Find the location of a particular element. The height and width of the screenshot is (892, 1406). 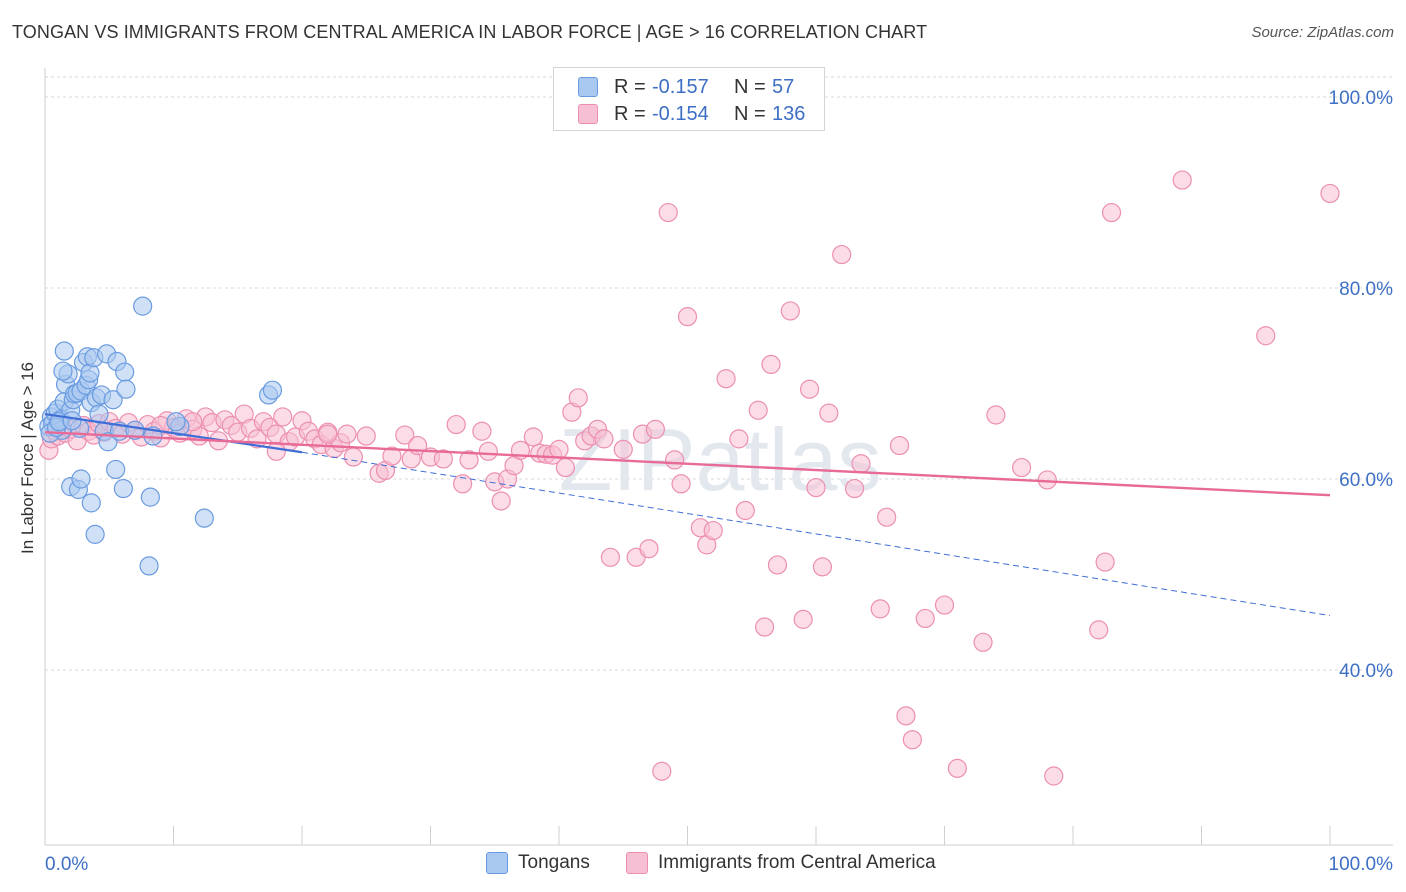

r-value: -0.154 is located at coordinates (680, 113).